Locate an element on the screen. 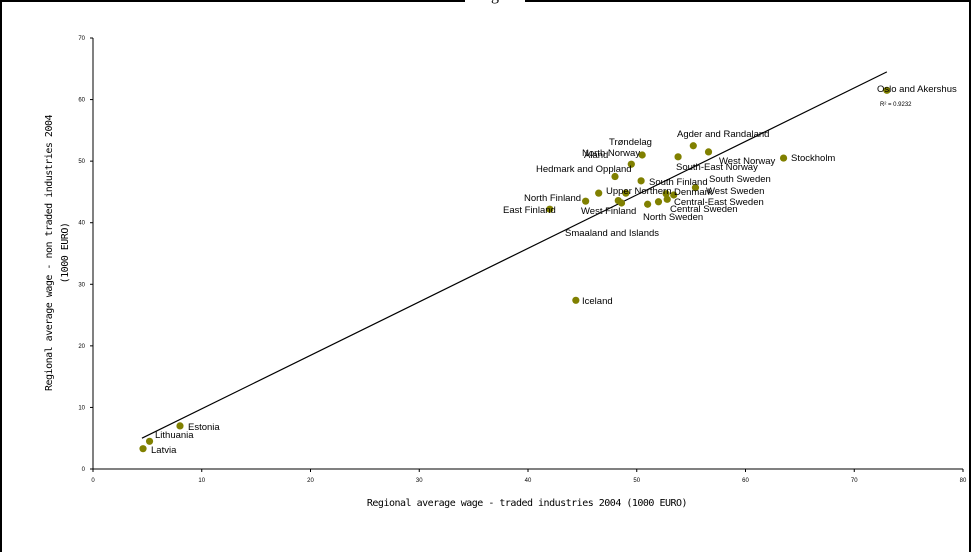  point-label: Central Sweden is located at coordinates (704, 209).